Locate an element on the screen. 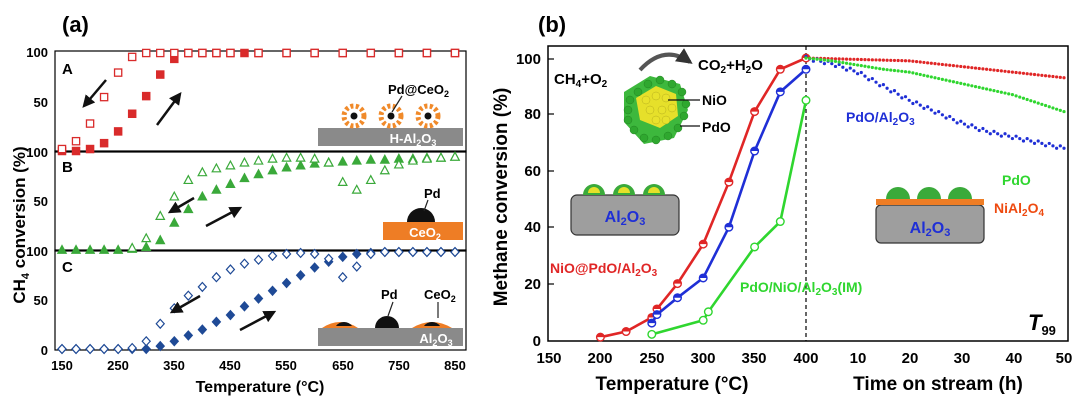  panel-b-label: (b) is located at coordinates (552, 24).